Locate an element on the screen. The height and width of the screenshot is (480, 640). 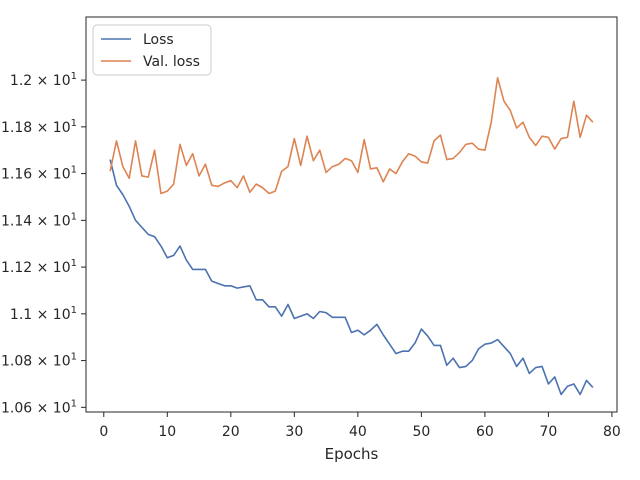
x-tick-label: 80 is located at coordinates (612, 432).